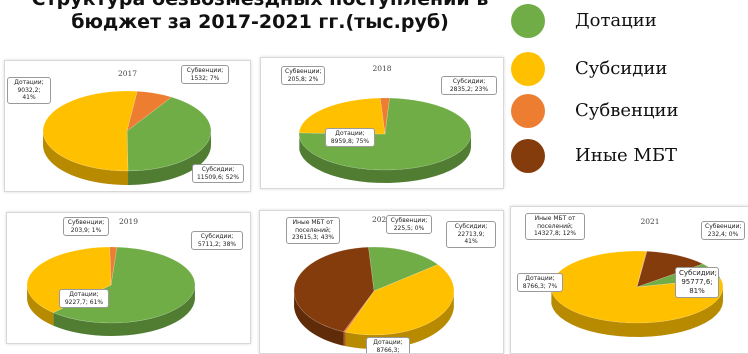 This screenshot has height=354, width=748. I want to click on callout-2020-dotacii: Дотации; 8766,3; 16%, so click(388, 345).